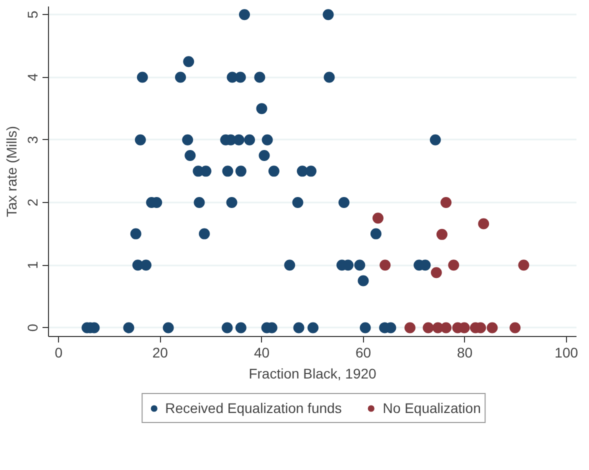  Describe the element at coordinates (431, 408) in the screenshot. I see `legend-label: No Equalization` at that location.